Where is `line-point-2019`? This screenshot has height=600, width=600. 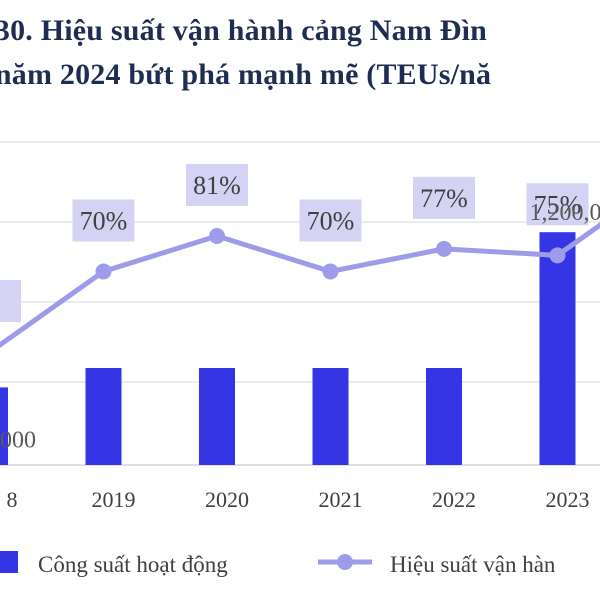
line-point-2019 is located at coordinates (103, 271).